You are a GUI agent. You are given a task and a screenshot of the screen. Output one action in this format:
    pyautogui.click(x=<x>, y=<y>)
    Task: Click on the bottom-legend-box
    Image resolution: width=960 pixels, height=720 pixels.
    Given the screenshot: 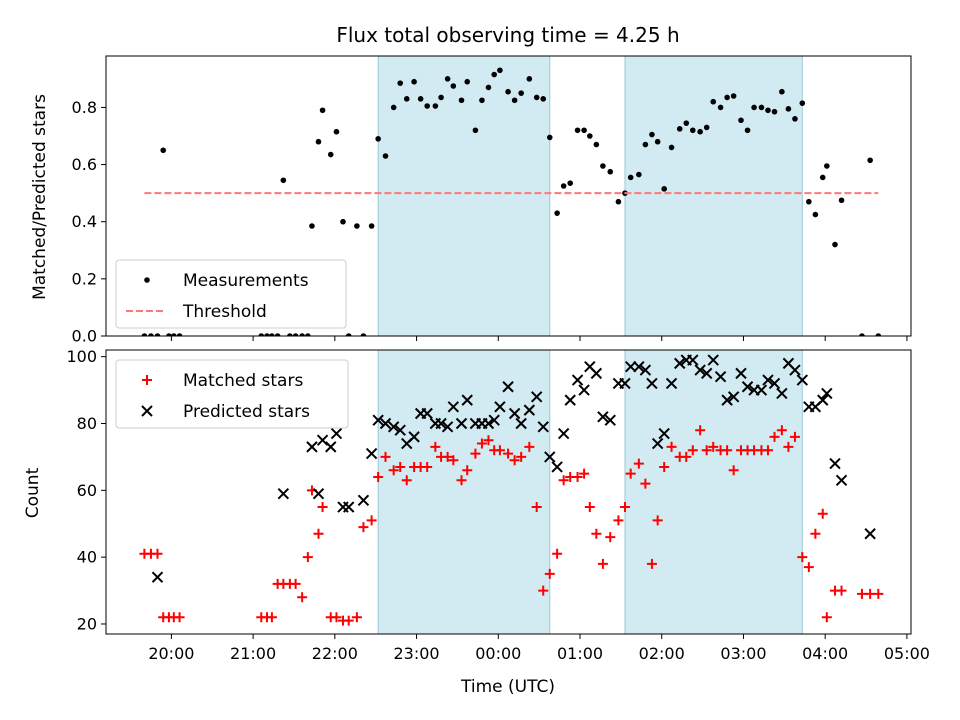 What is the action you would take?
    pyautogui.click(x=232, y=394)
    